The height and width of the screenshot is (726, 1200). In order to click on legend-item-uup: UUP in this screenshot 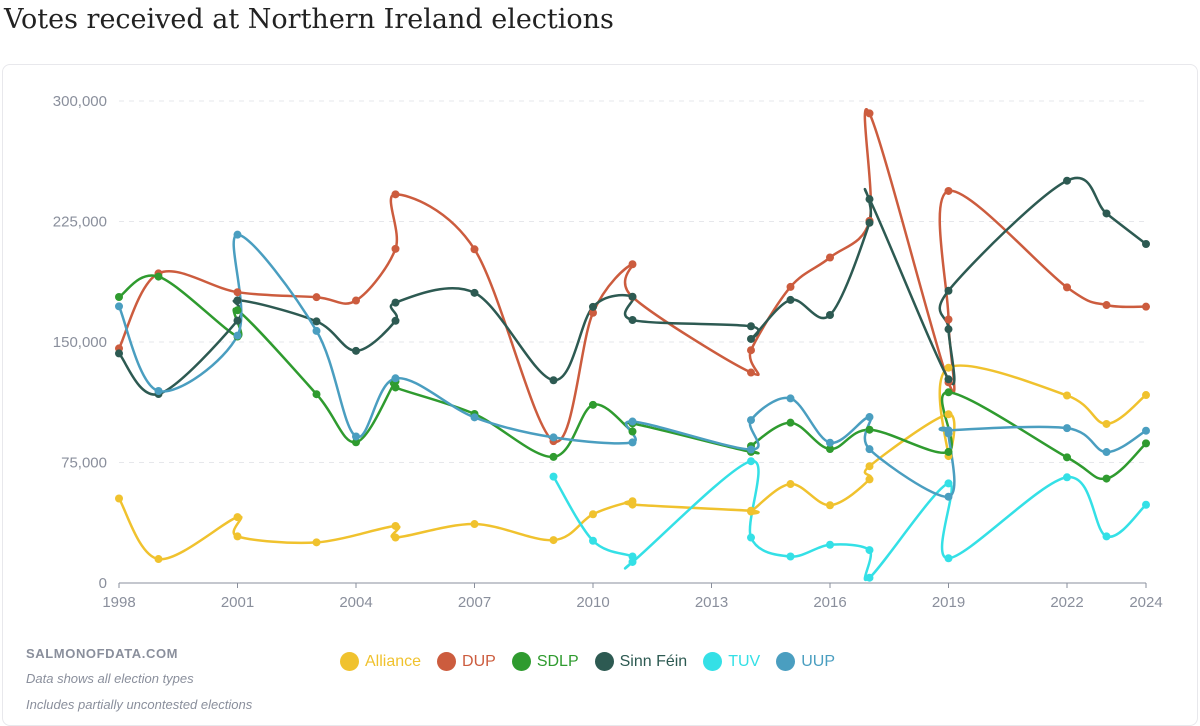, I will do `click(805, 661)`.